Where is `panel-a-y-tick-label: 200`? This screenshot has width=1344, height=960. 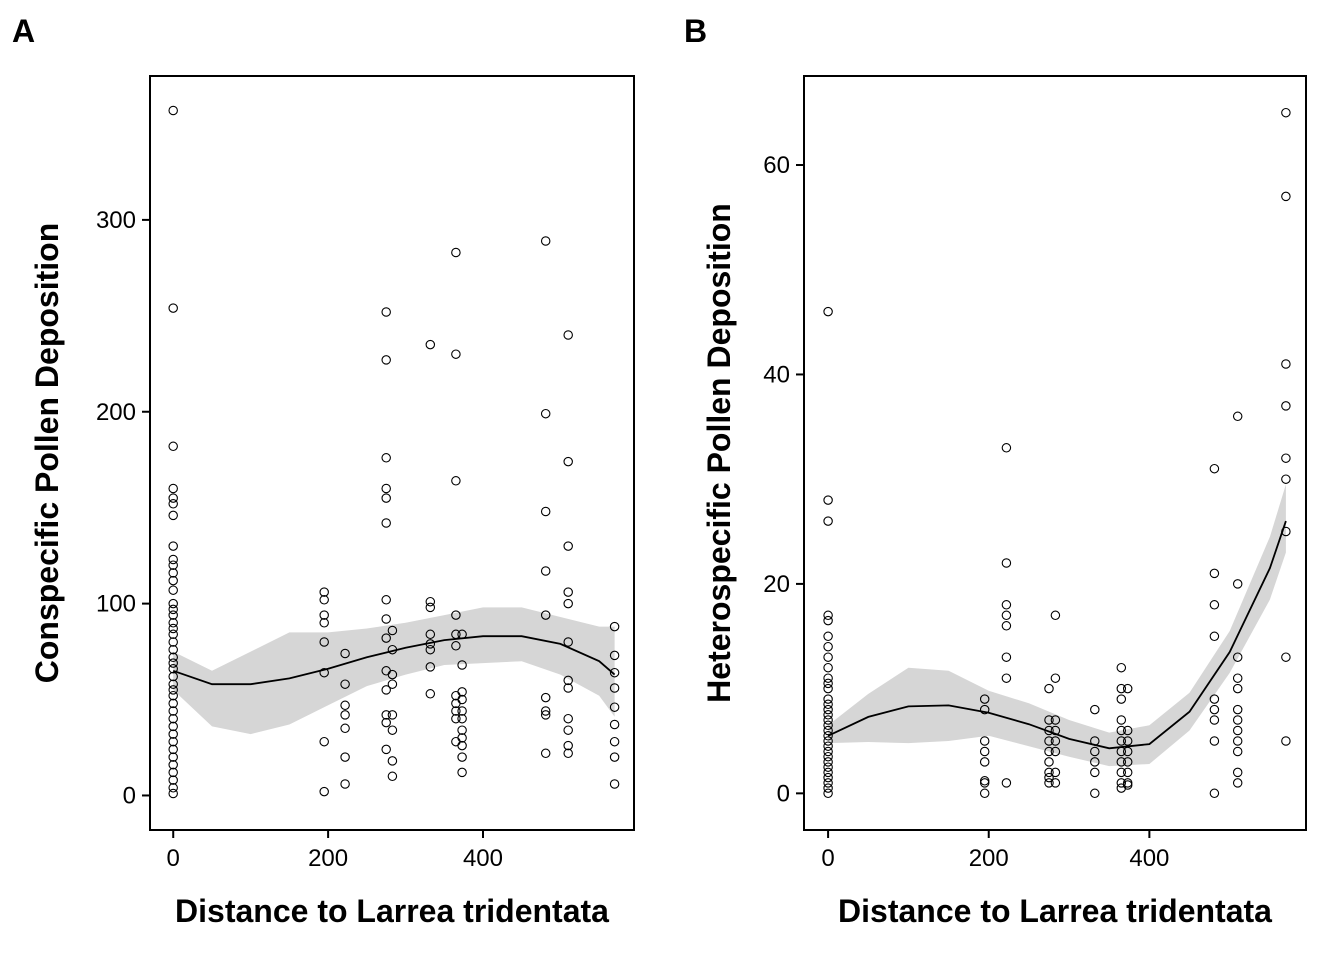 panel-a-y-tick-label: 200 is located at coordinates (116, 412).